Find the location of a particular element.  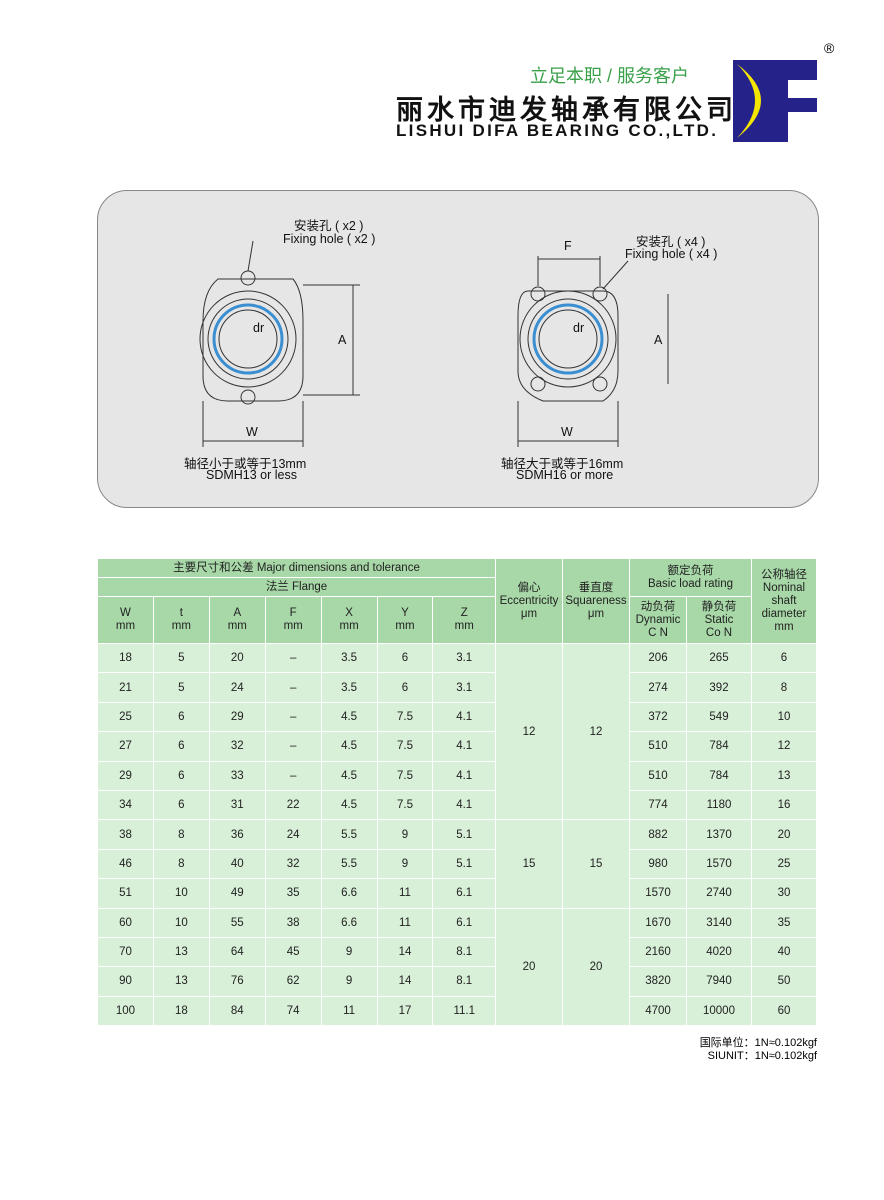

table-cell: 4700 is located at coordinates (658, 1011).